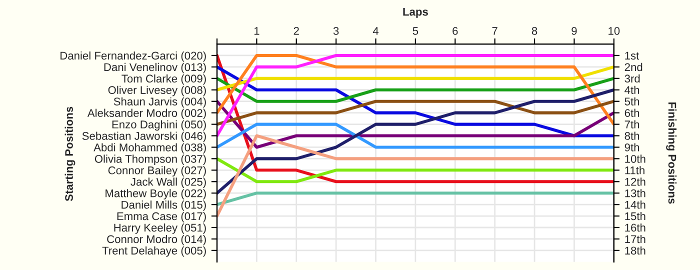  What do you see at coordinates (635, 204) in the screenshot?
I see `y-tick-label: 14th` at bounding box center [635, 204].